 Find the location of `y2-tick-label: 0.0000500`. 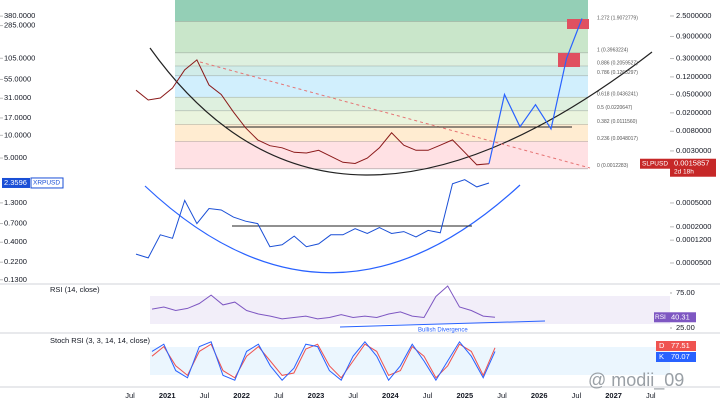

y2-tick-label: 0.0000500 is located at coordinates (693, 262).